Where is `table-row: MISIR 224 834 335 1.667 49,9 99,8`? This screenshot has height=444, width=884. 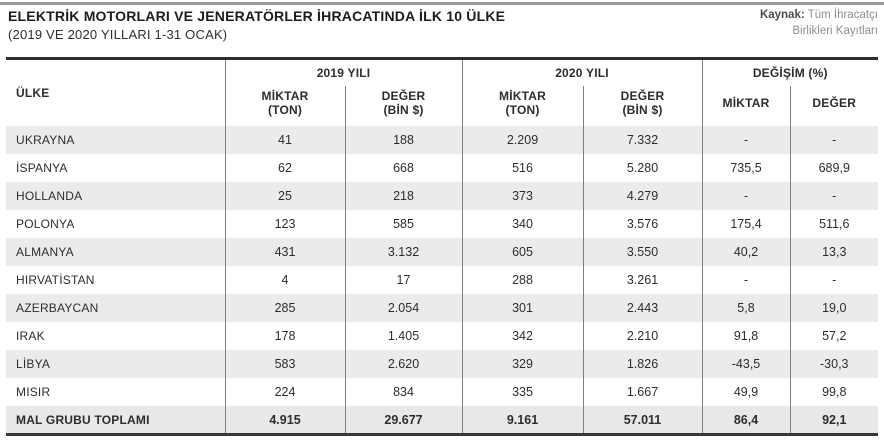 table-row: MISIR 224 834 335 1.667 49,9 99,8 is located at coordinates (442, 392).